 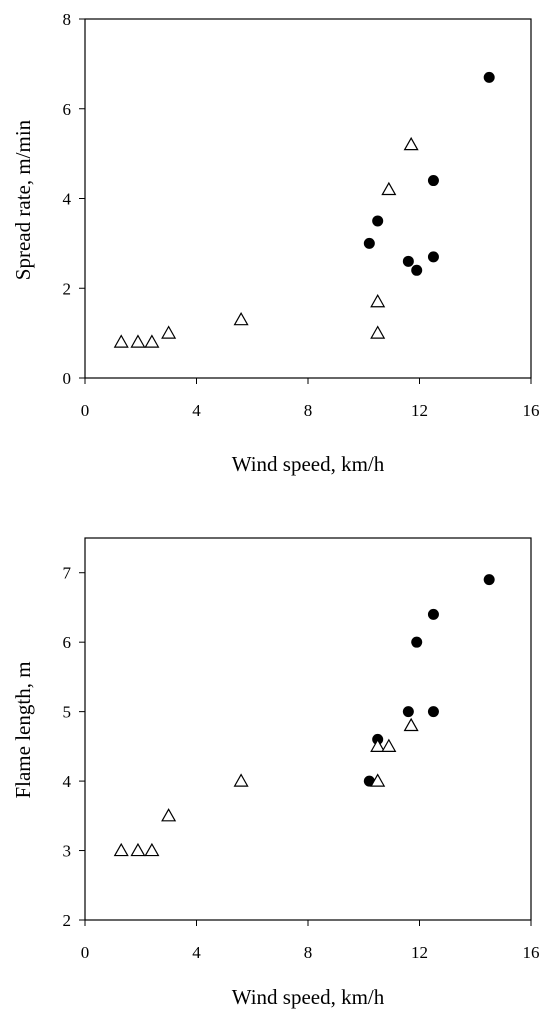 What do you see at coordinates (67, 378) in the screenshot?
I see `y-tick-label: 0` at bounding box center [67, 378].